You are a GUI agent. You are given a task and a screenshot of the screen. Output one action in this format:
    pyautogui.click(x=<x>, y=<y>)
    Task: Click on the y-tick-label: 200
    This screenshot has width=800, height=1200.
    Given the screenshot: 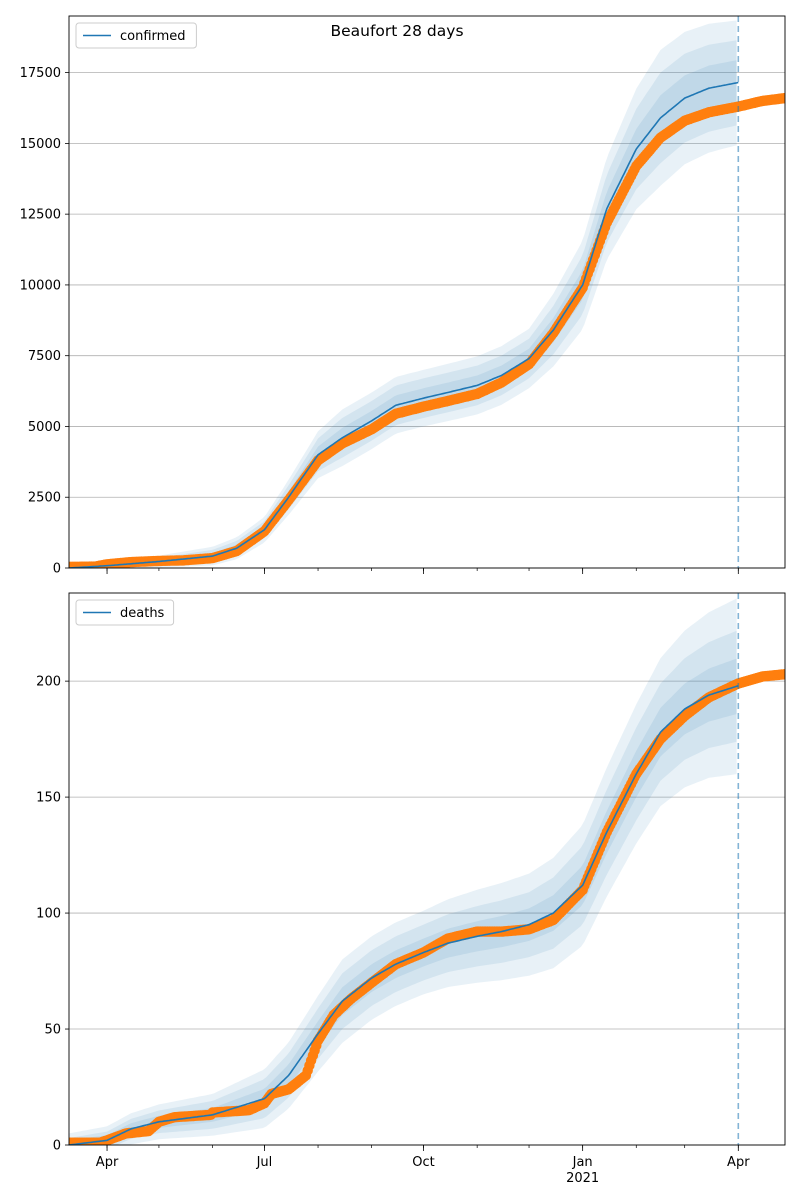 What is the action you would take?
    pyautogui.click(x=48, y=682)
    